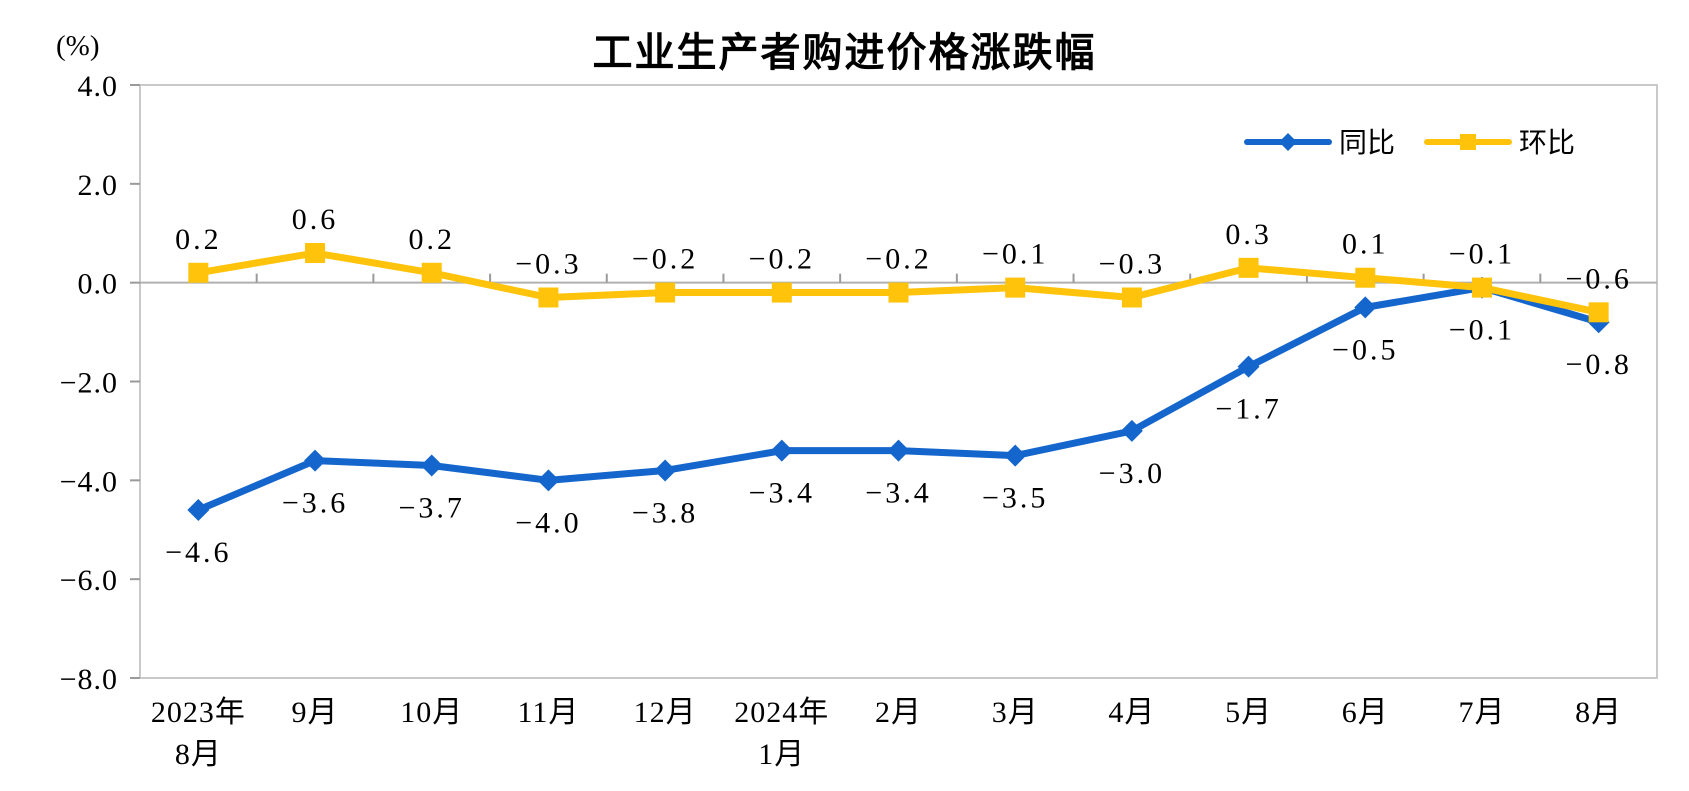 The width and height of the screenshot is (1689, 791). What do you see at coordinates (1365, 349) in the screenshot?
I see `data-label-yoy: −0.5` at bounding box center [1365, 349].